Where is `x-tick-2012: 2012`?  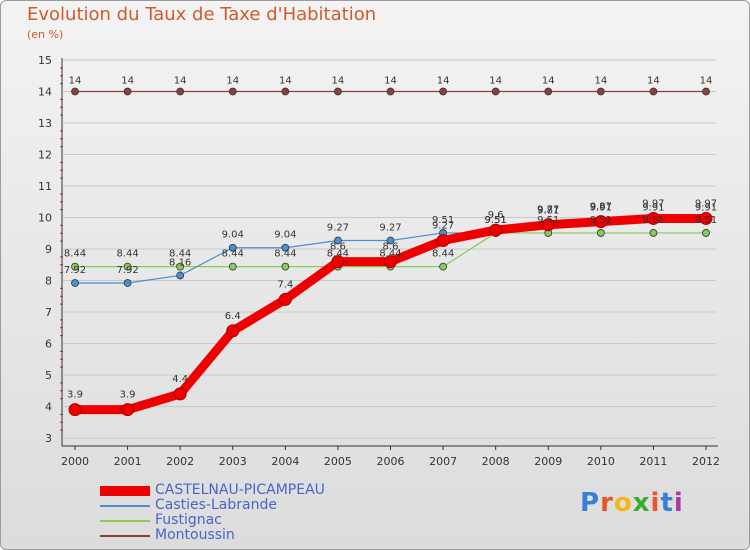
x-tick-2012: 2012 is located at coordinates (706, 461).